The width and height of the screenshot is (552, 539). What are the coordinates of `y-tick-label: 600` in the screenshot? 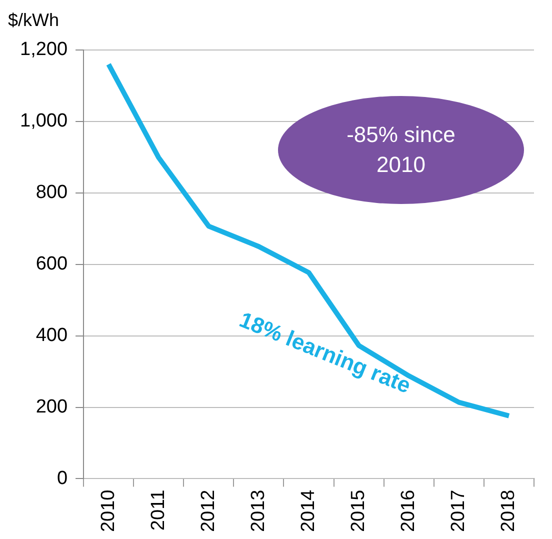 It's located at (52, 264).